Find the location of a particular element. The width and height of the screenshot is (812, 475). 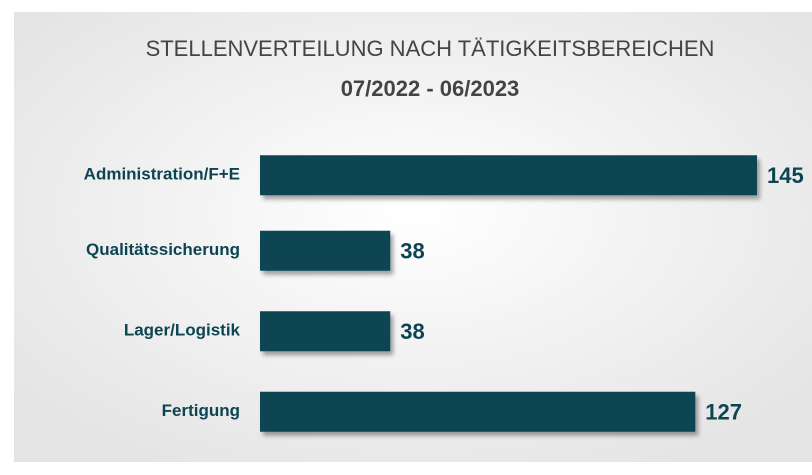

value-label: 145 is located at coordinates (785, 175).